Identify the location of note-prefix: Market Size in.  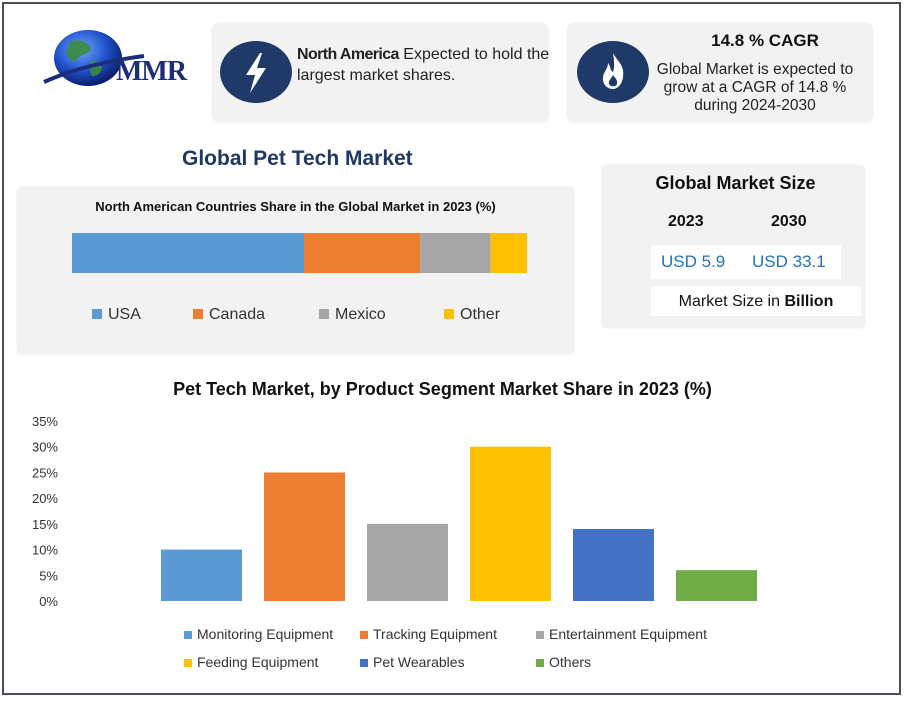
(731, 301).